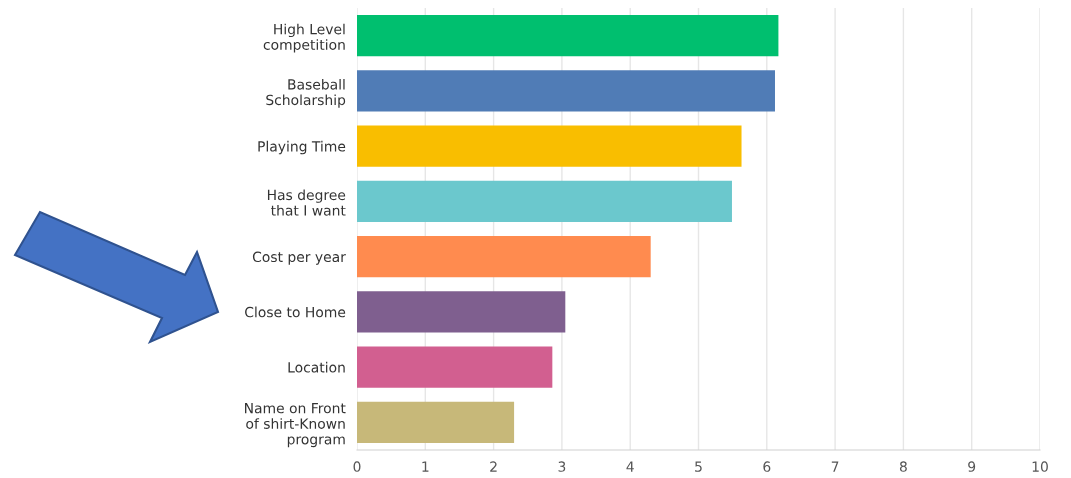 This screenshot has width=1071, height=478. I want to click on x-tick-label: 8, so click(903, 466).